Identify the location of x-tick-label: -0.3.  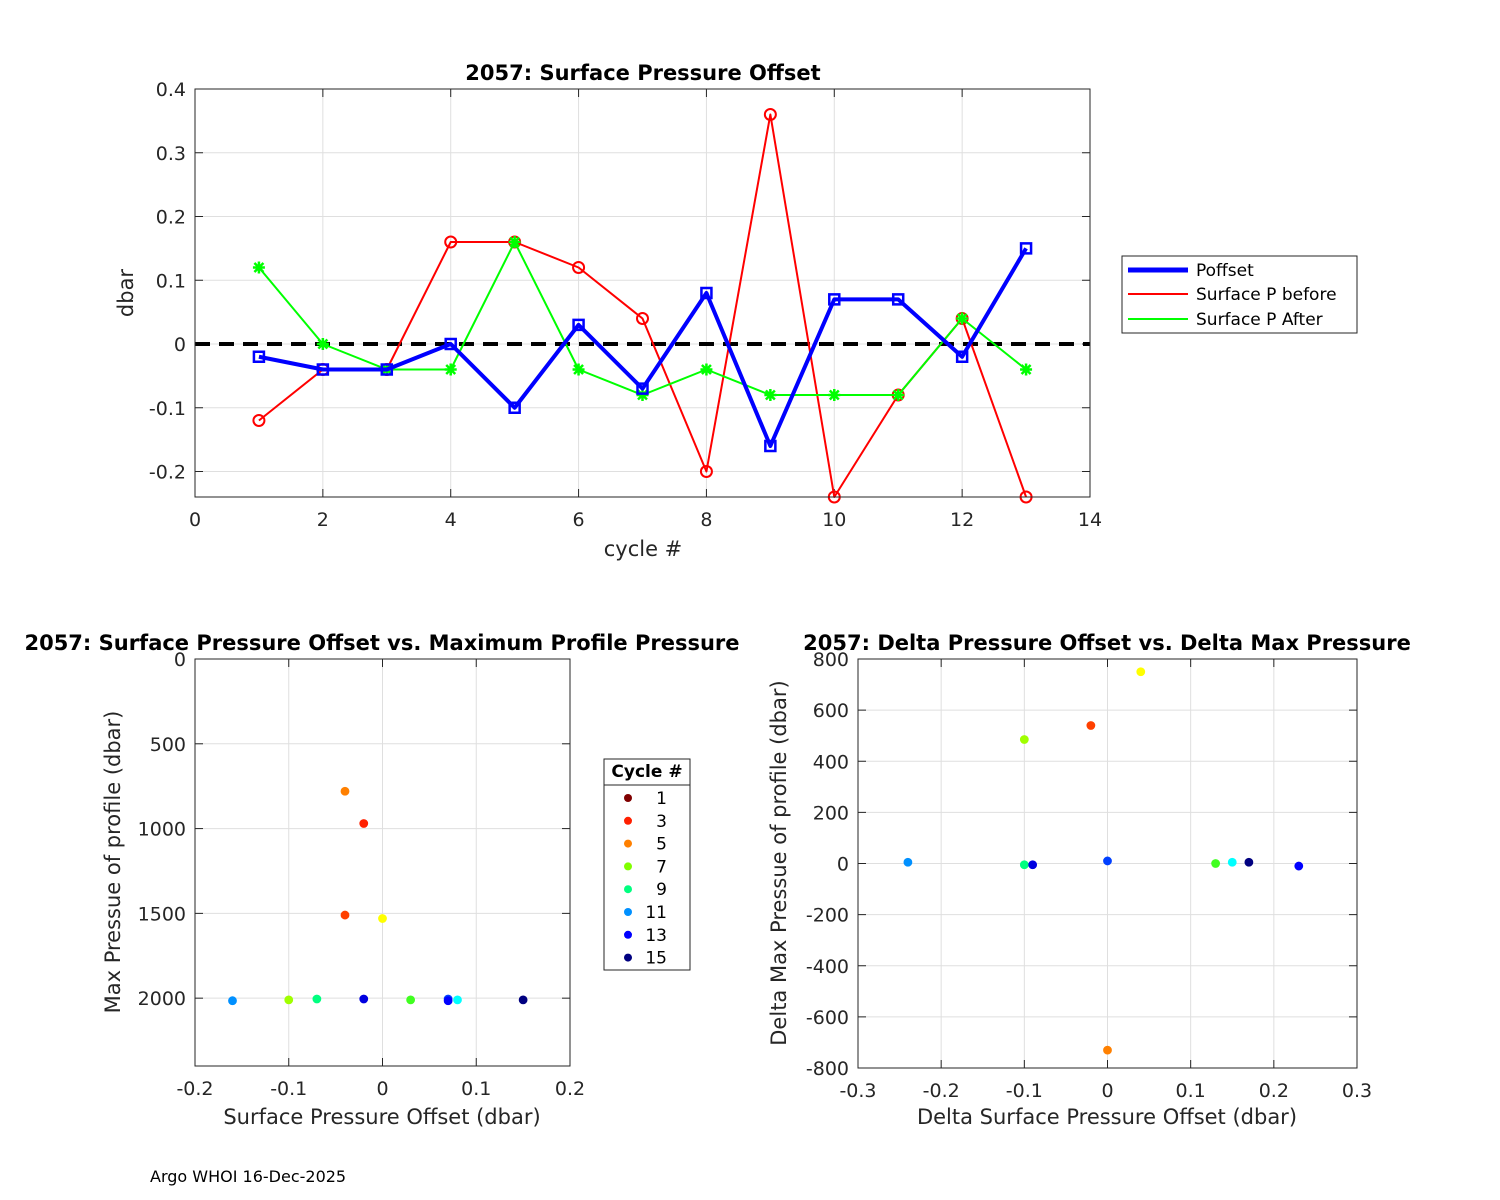
(857, 1091).